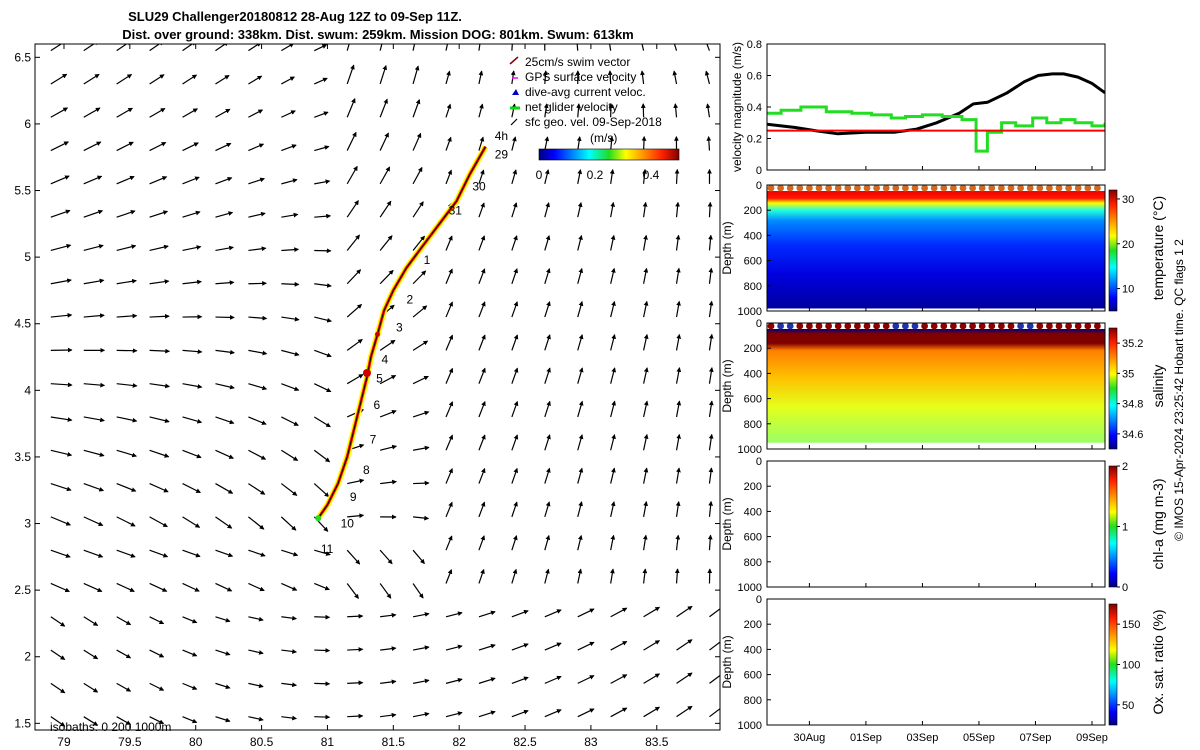 This screenshot has height=750, width=1200. I want to click on depth-panel-frame, so click(936, 524).